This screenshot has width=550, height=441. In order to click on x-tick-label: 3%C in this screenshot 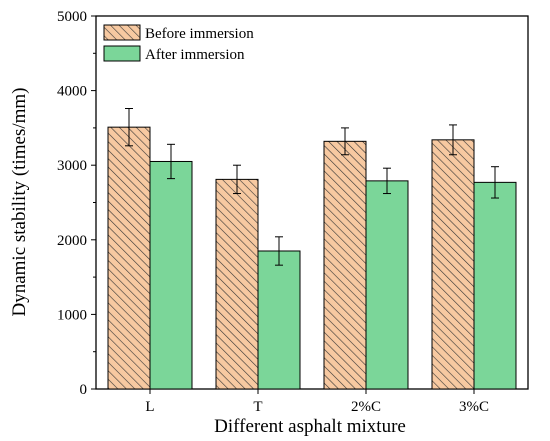, I will do `click(474, 407)`.